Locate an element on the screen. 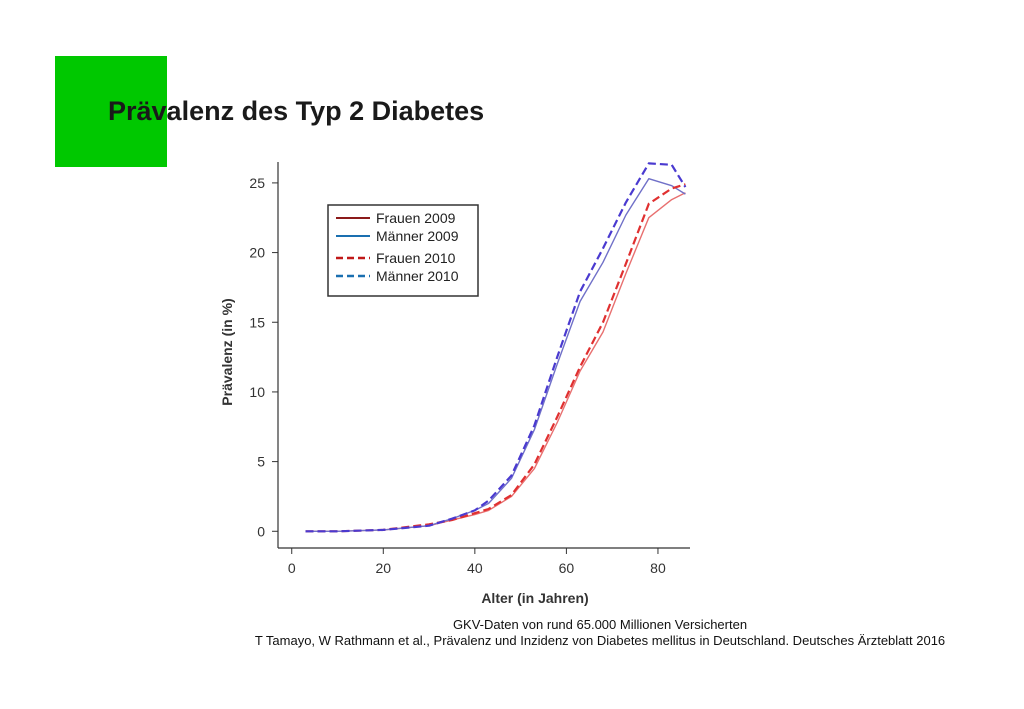 This screenshot has height=709, width=1024. legend-label: Männer 2010 is located at coordinates (417, 276).